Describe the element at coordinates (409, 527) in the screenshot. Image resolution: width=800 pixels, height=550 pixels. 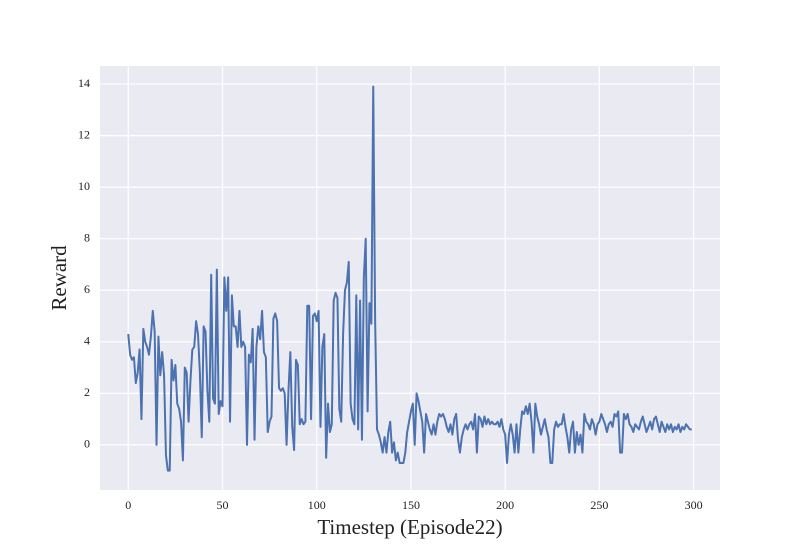
I see `x-axis-label: Timestep (Episode22)` at that location.